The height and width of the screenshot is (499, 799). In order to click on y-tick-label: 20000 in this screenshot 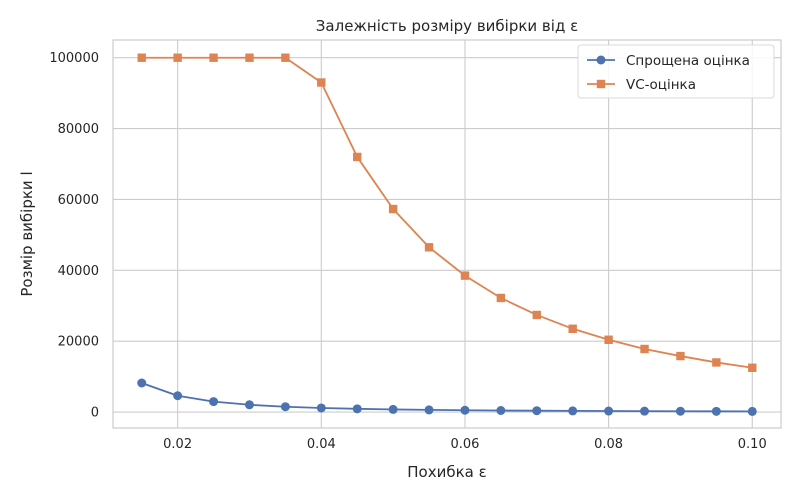, I will do `click(78, 342)`.